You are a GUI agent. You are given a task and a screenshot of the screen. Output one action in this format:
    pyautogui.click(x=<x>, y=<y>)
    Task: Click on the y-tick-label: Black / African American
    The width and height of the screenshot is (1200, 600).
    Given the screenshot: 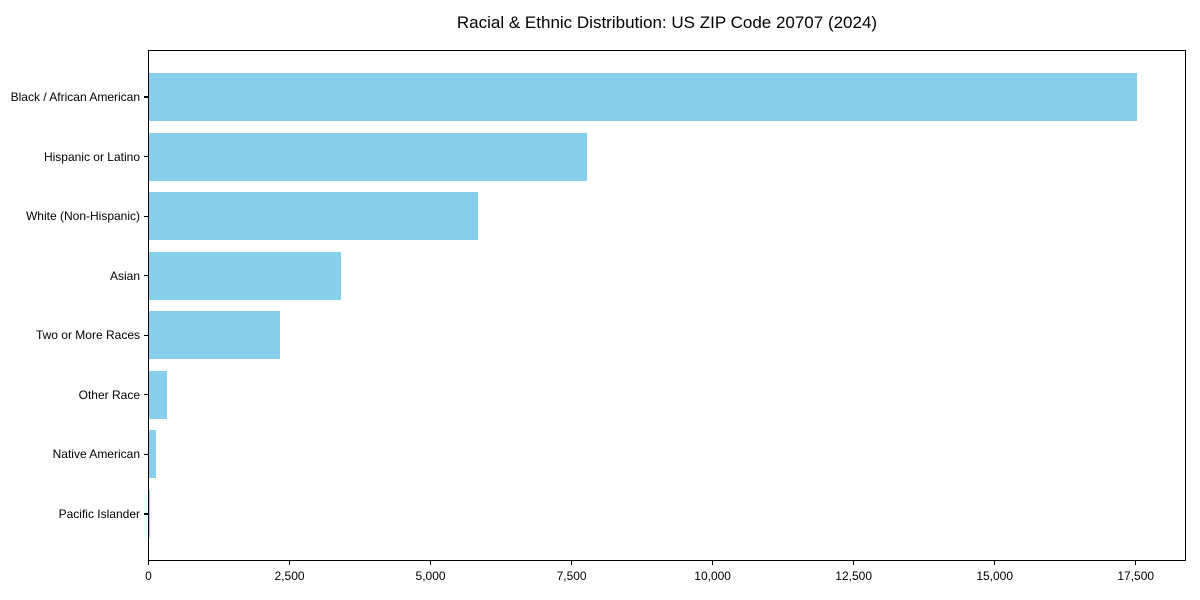 What is the action you would take?
    pyautogui.click(x=75, y=97)
    